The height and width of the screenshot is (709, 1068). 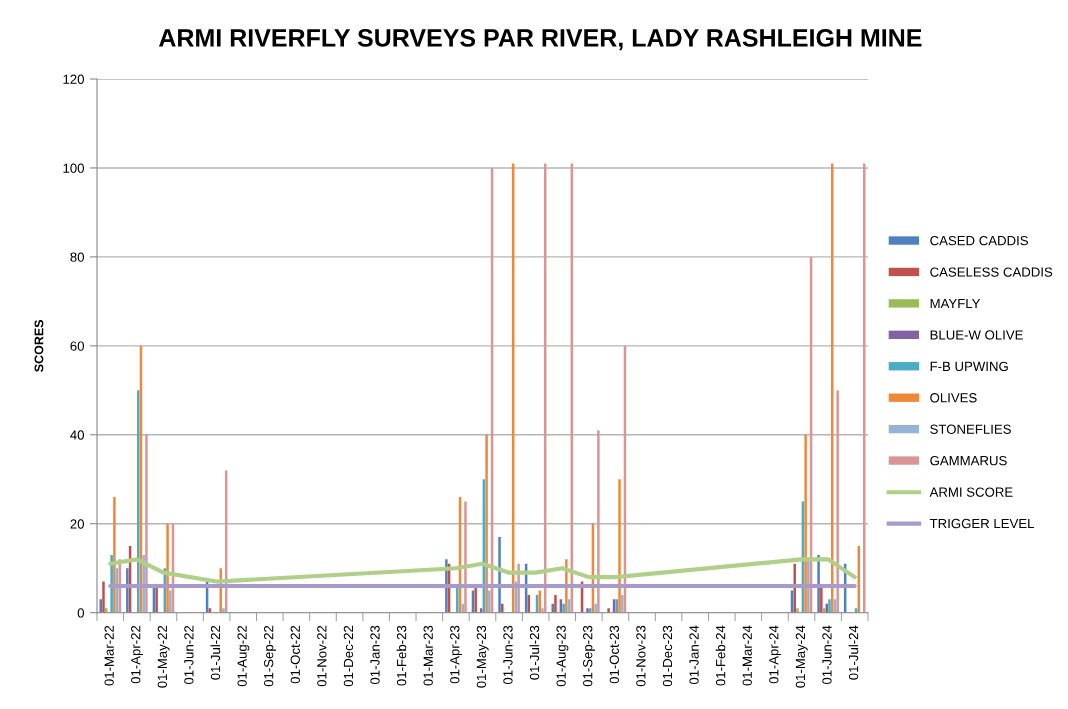 What do you see at coordinates (428, 655) in the screenshot?
I see `x-tick-label: 01-Mar-23` at bounding box center [428, 655].